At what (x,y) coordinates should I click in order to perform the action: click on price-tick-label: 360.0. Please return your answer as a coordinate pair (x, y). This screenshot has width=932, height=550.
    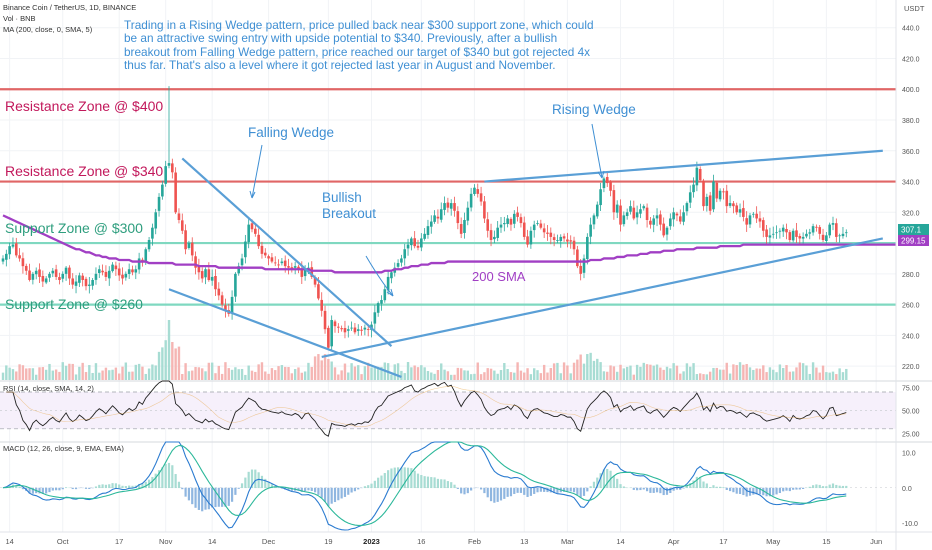
    Looking at the image, I should click on (911, 152).